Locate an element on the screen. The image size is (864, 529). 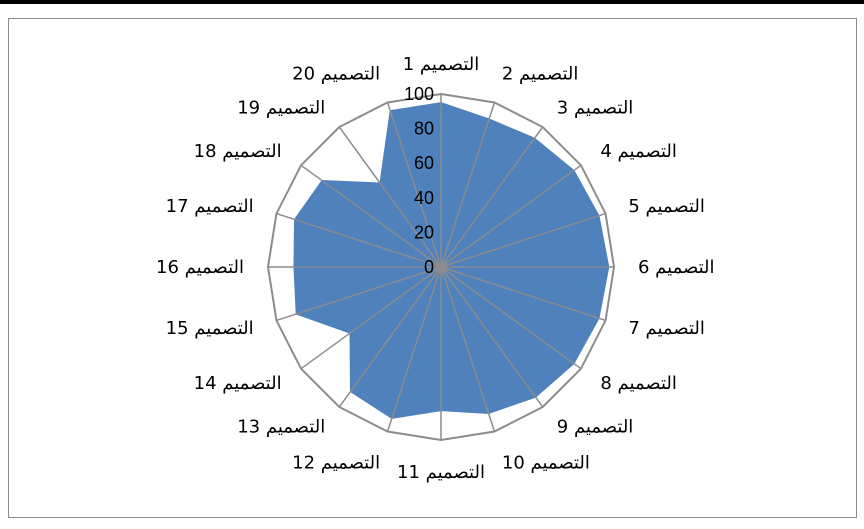
category-label: التصميم 10 is located at coordinates (546, 462).